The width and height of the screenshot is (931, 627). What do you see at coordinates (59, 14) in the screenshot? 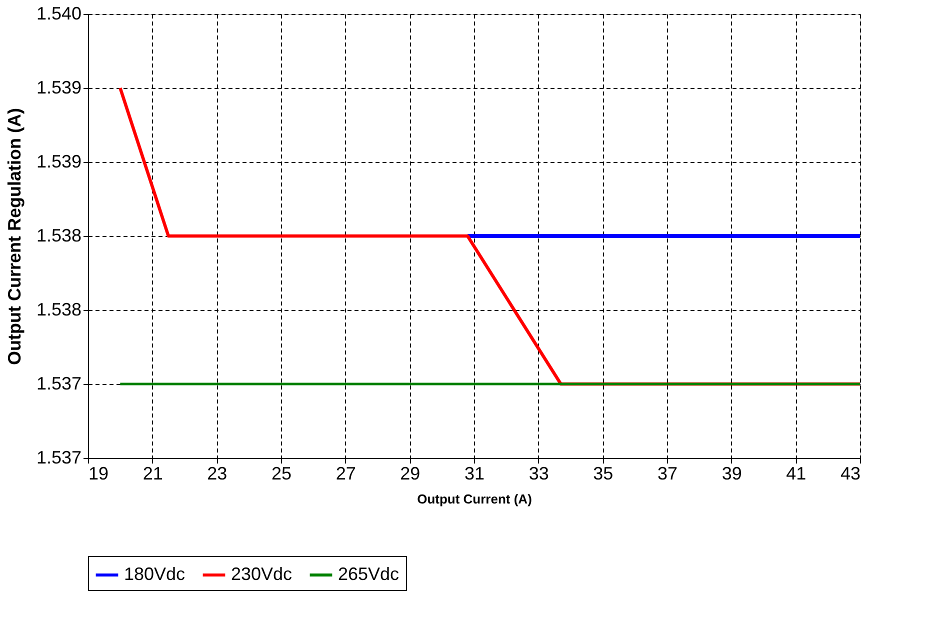
I see `y-tick-label: 1.540` at bounding box center [59, 14].